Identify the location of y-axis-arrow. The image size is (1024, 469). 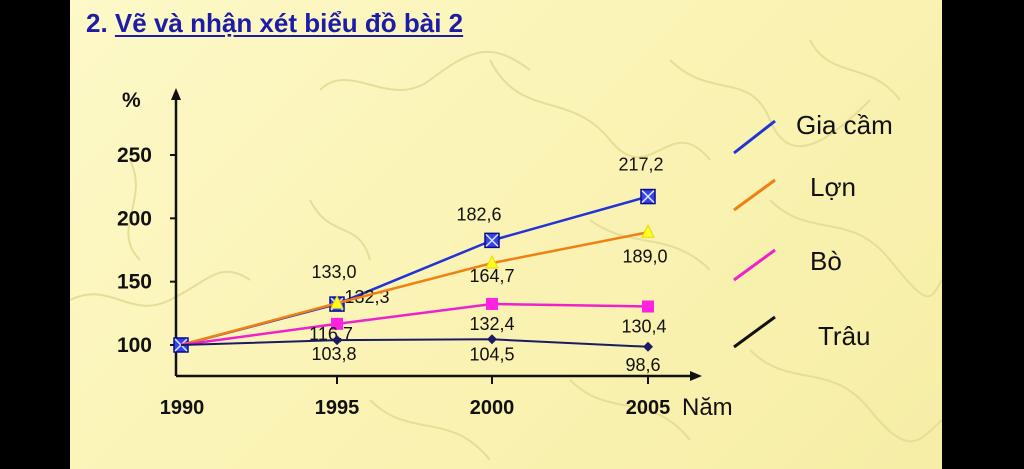
(176, 94).